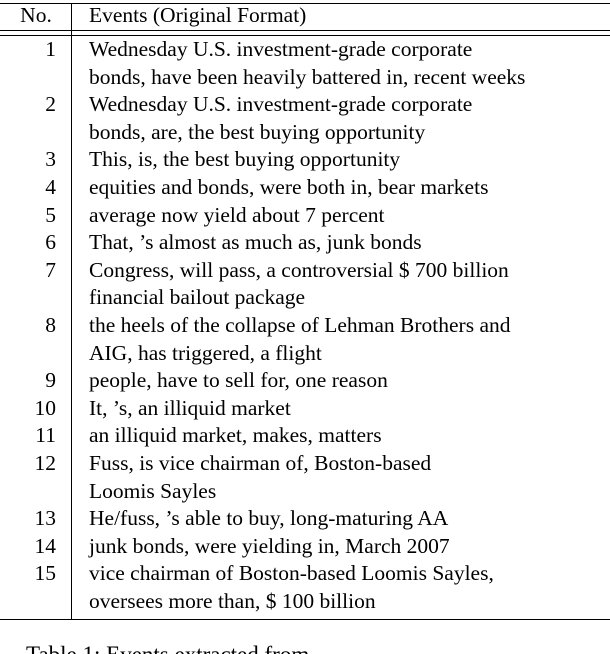 The width and height of the screenshot is (610, 654). Describe the element at coordinates (190, 407) in the screenshot. I see `event-line: It, ’s, an illiquid market` at that location.